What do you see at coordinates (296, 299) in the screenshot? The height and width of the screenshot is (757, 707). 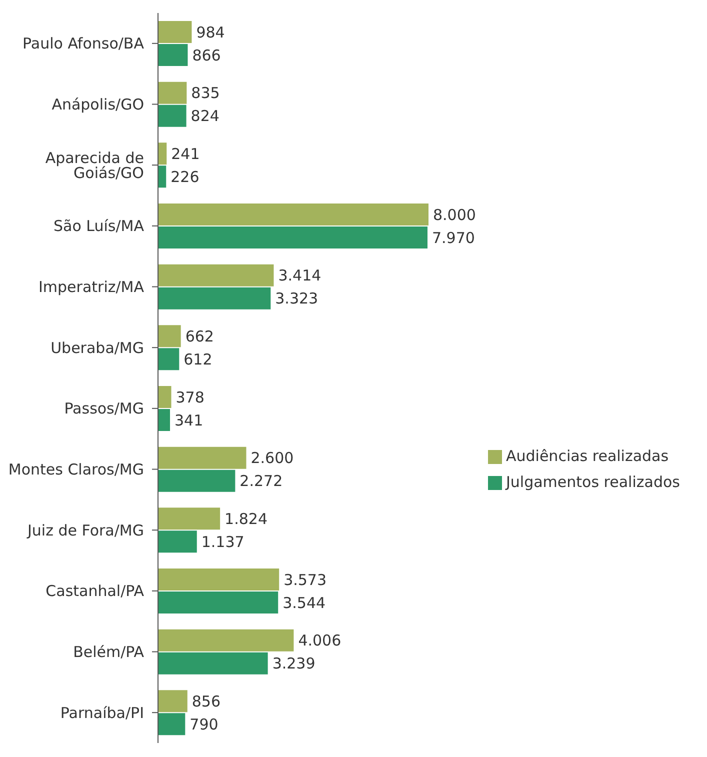 I see `data-label: 3.323` at bounding box center [296, 299].